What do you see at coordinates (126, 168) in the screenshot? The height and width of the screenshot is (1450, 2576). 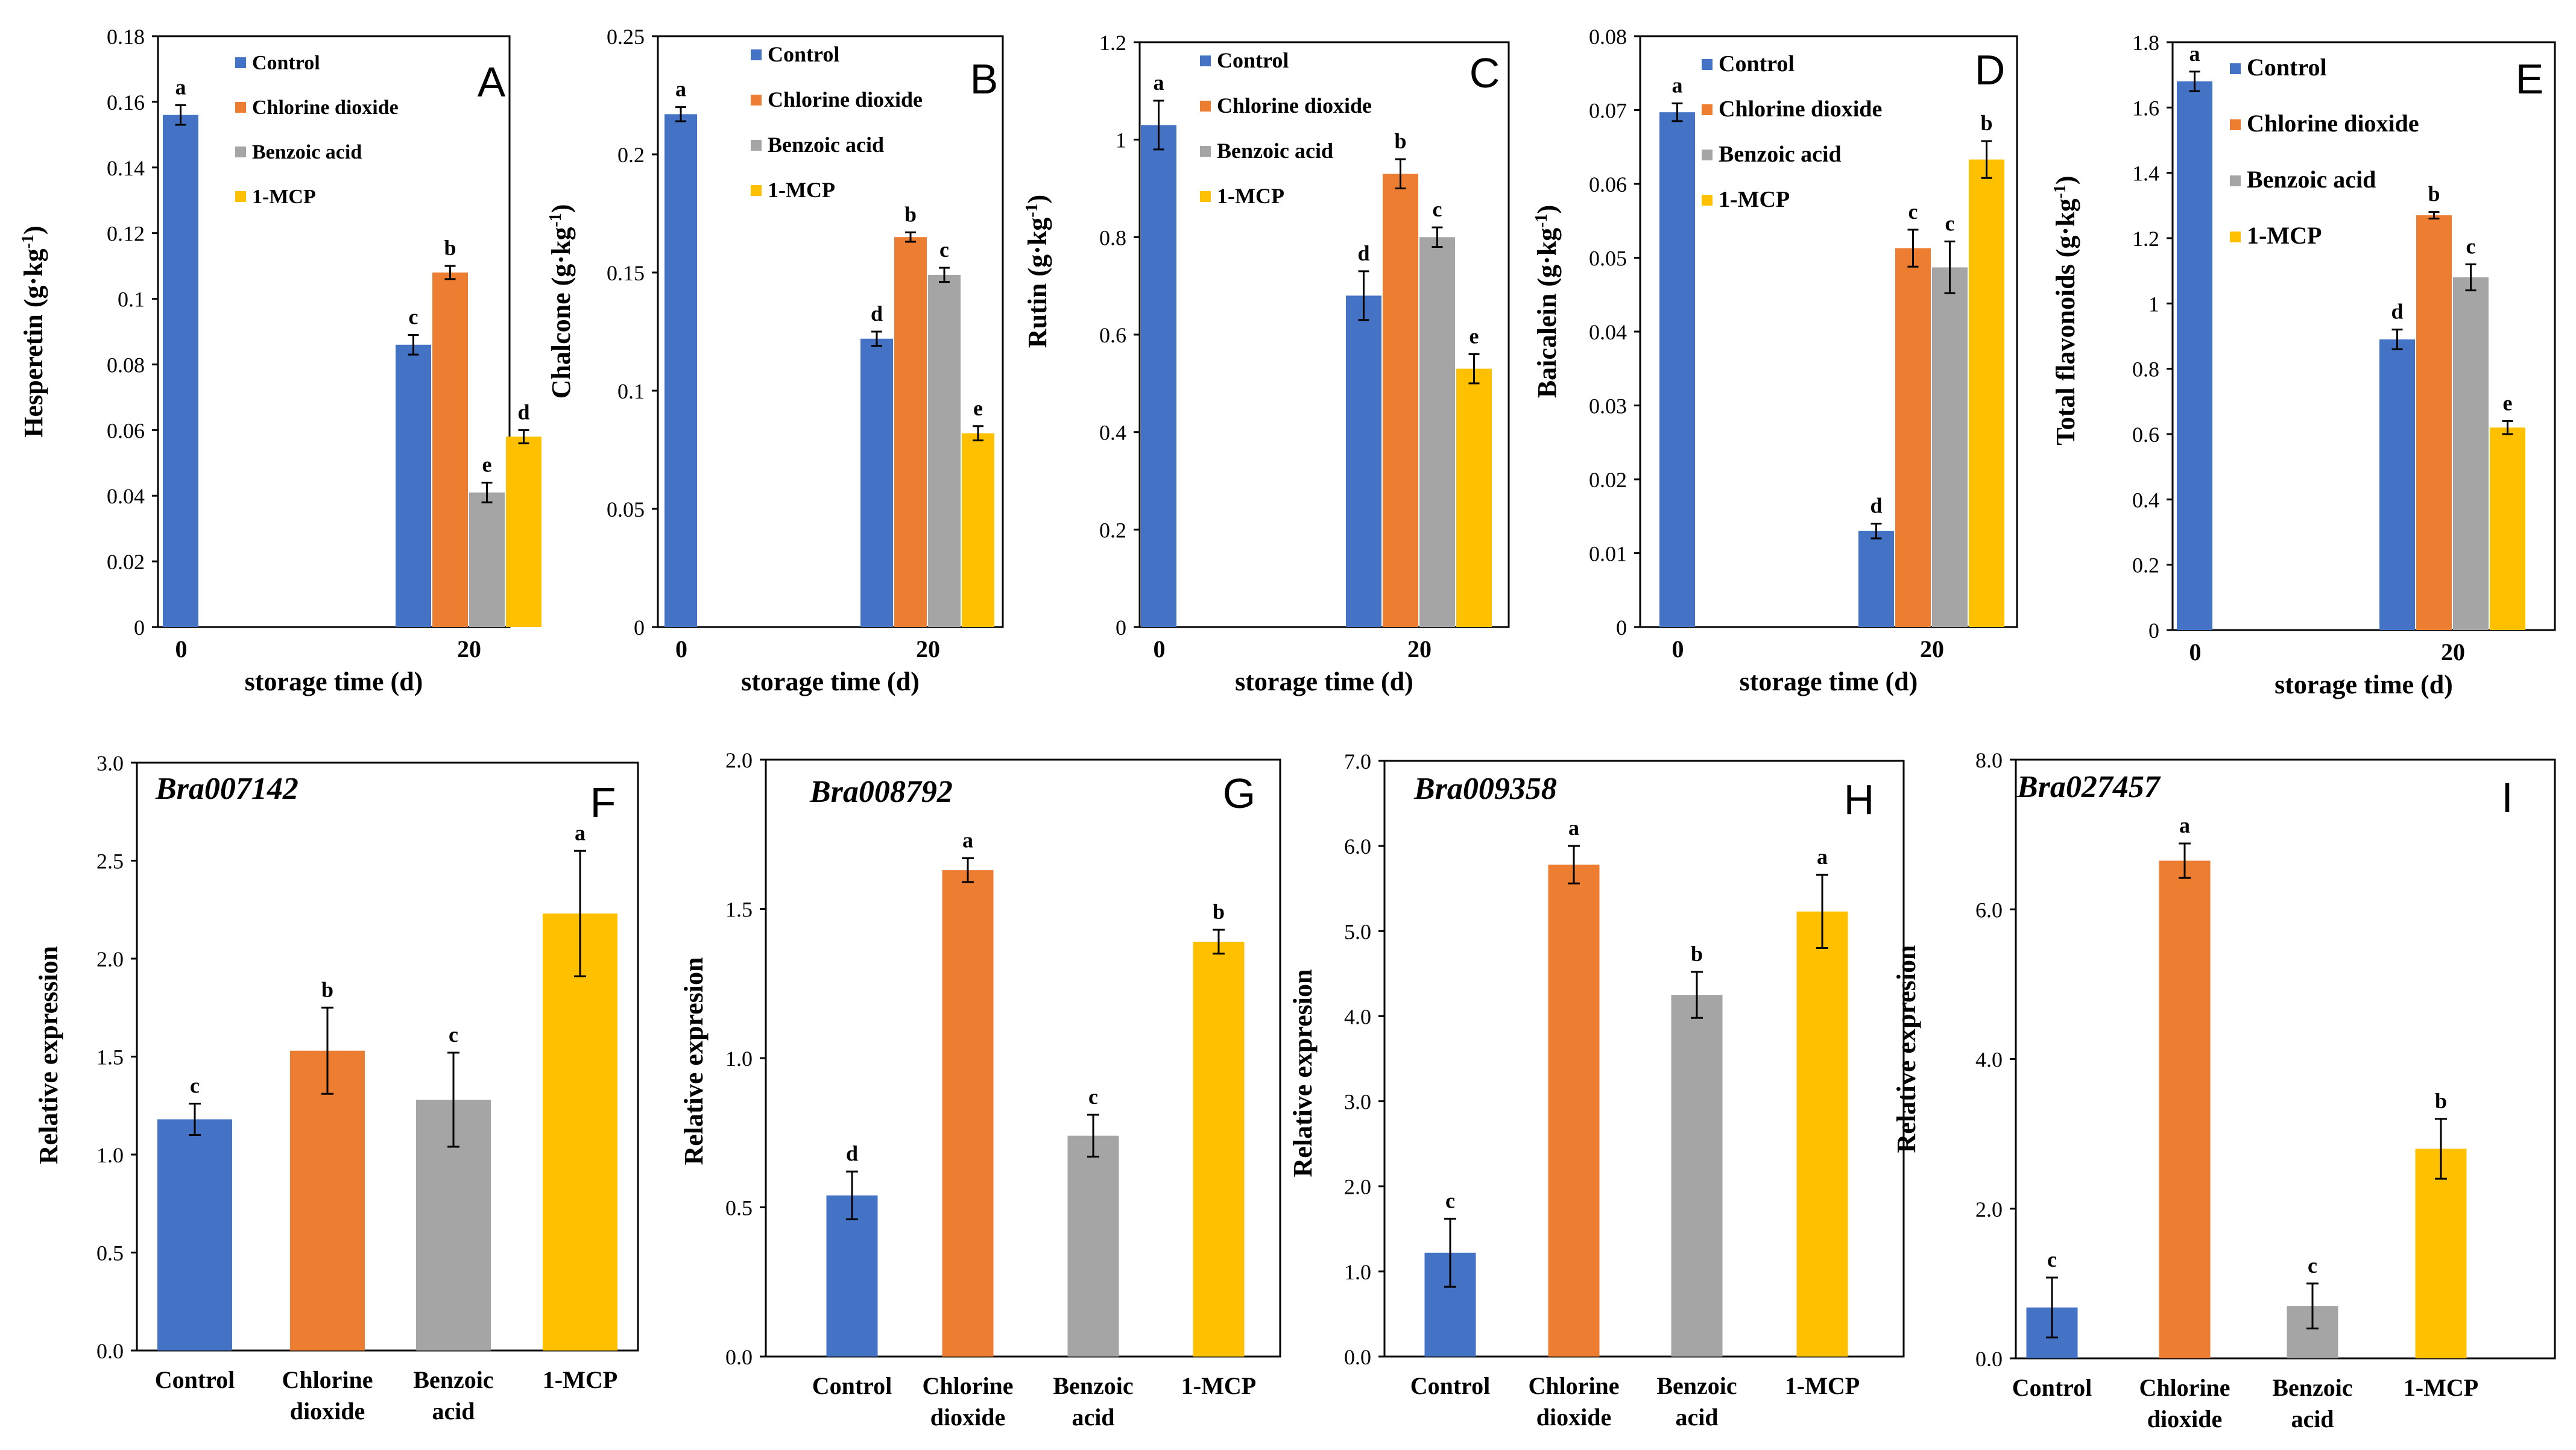 I see `y-tick-label: 0.14` at bounding box center [126, 168].